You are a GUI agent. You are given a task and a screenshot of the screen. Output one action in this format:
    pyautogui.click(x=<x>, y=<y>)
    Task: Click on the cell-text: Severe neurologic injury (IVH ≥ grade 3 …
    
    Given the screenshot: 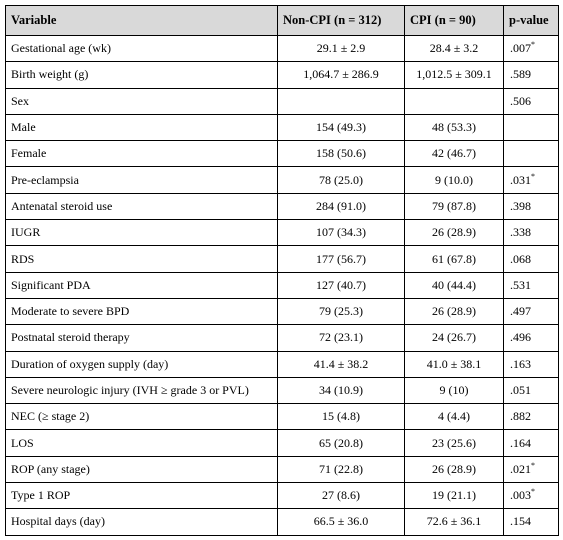 What is the action you would take?
    pyautogui.click(x=130, y=390)
    